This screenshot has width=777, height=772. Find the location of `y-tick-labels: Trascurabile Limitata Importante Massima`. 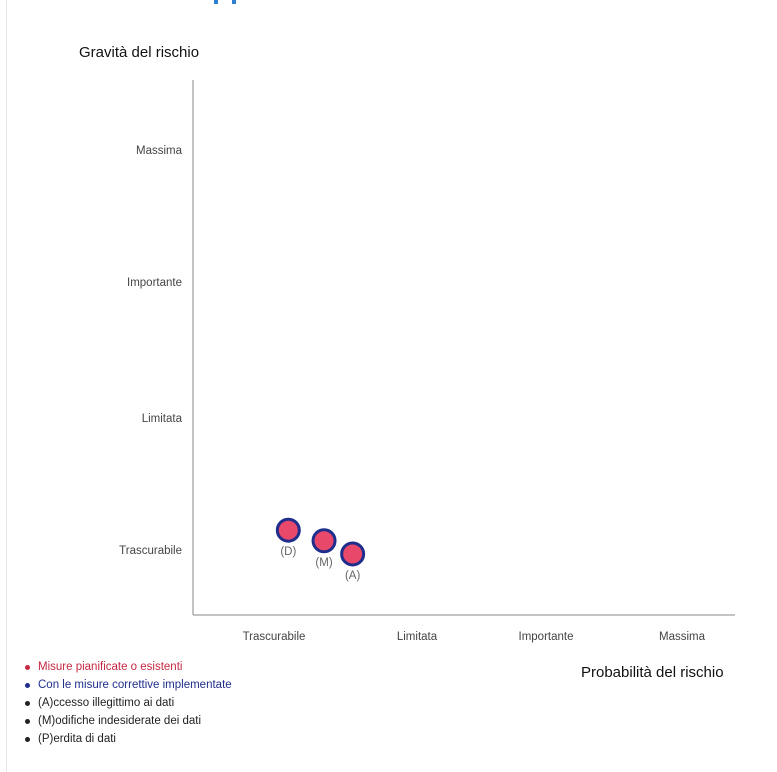

y-tick-labels: Trascurabile Limitata Importante Massima is located at coordinates (150, 351).